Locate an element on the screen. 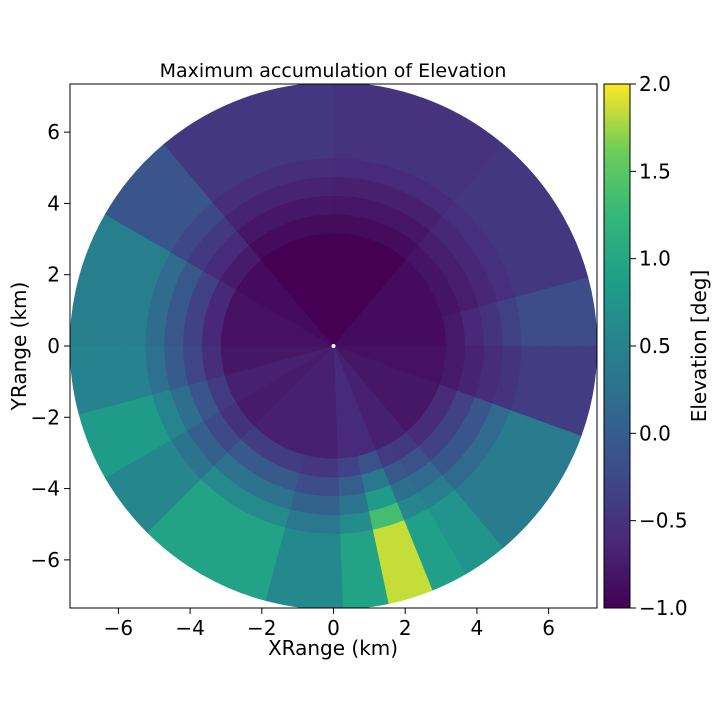 This screenshot has width=720, height=720. radar-center is located at coordinates (333, 346).